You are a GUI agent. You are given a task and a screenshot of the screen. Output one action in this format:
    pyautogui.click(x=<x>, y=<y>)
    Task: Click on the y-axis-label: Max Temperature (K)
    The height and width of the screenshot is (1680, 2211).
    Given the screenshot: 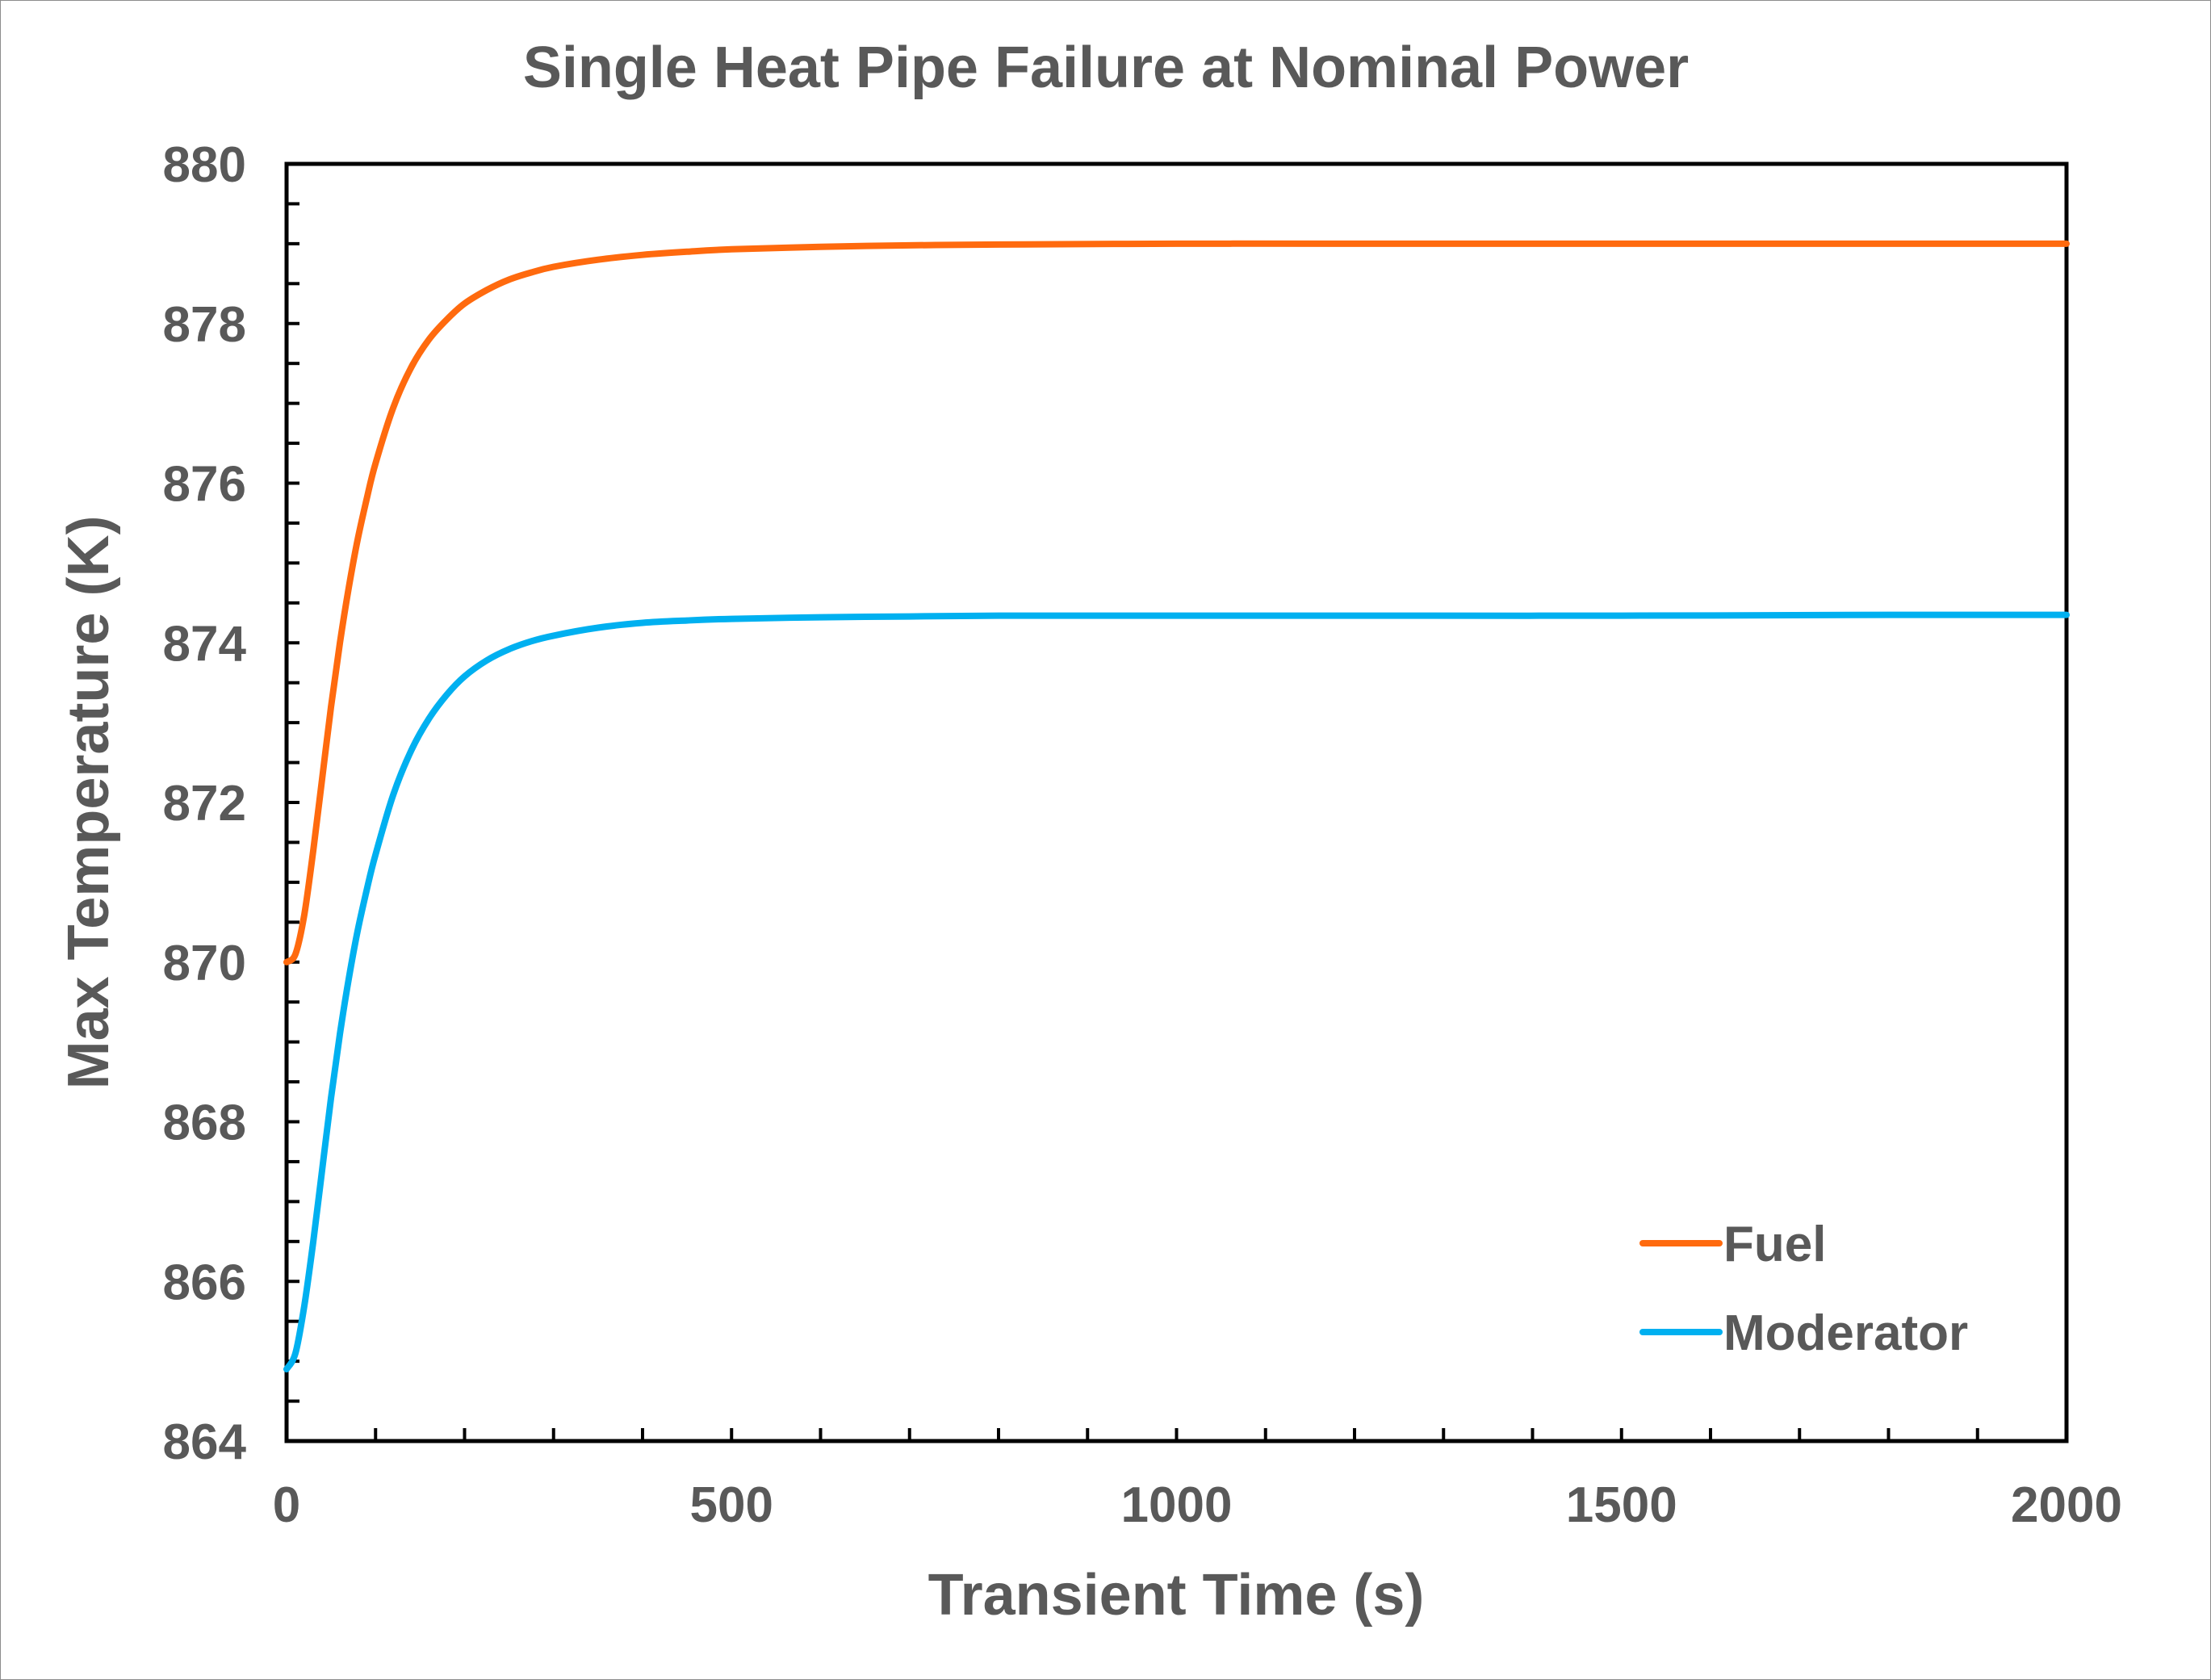 What is the action you would take?
    pyautogui.click(x=89, y=803)
    